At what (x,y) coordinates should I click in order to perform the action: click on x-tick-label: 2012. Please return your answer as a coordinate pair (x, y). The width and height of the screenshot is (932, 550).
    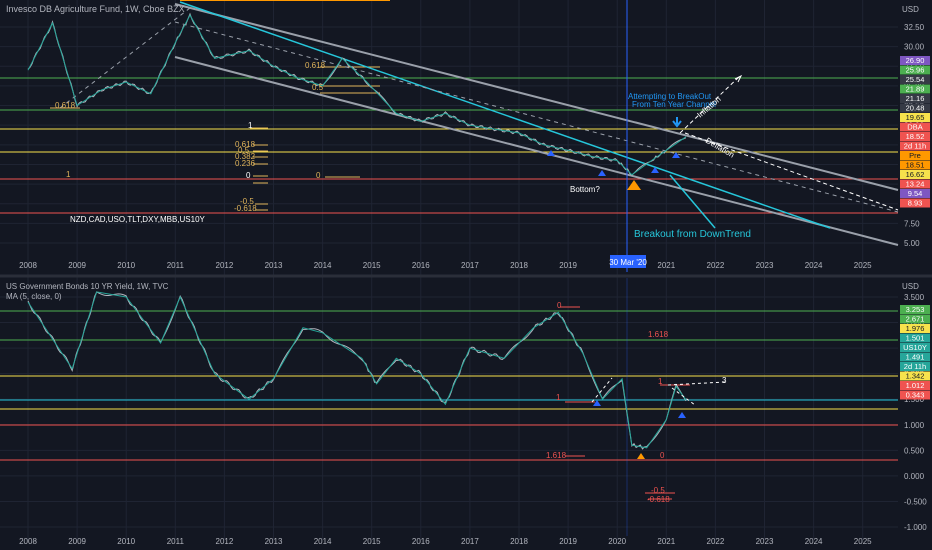
    Looking at the image, I should click on (225, 541).